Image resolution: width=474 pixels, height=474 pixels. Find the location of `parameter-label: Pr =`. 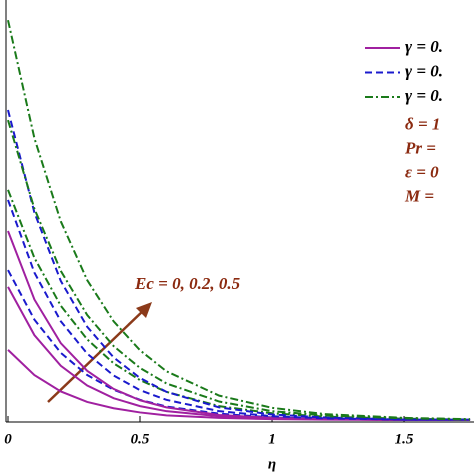

parameter-label: Pr = is located at coordinates (420, 147).